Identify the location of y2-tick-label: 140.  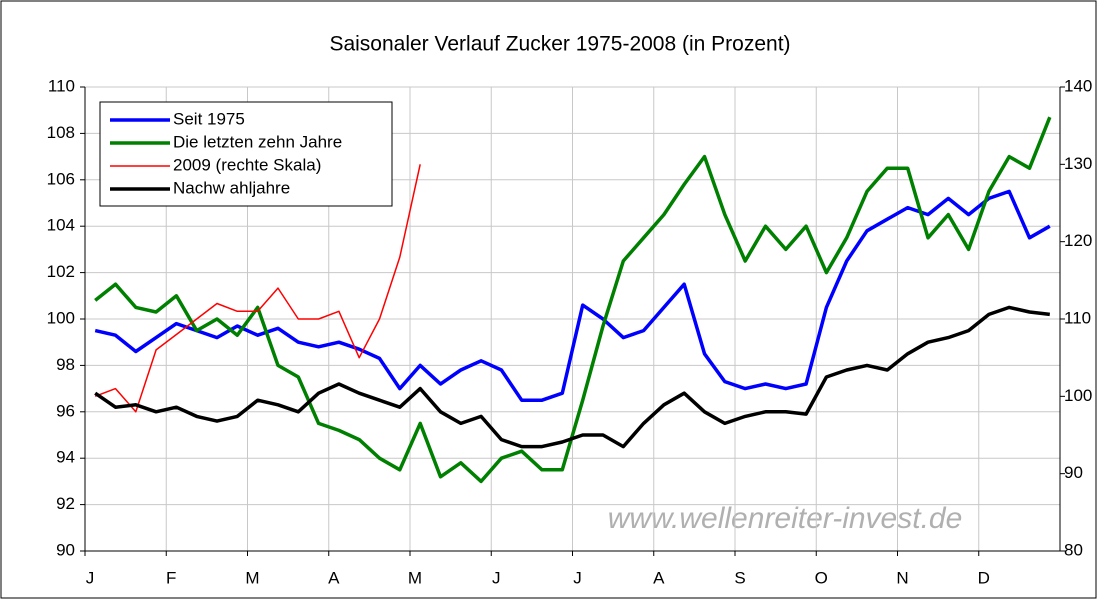
(1078, 85).